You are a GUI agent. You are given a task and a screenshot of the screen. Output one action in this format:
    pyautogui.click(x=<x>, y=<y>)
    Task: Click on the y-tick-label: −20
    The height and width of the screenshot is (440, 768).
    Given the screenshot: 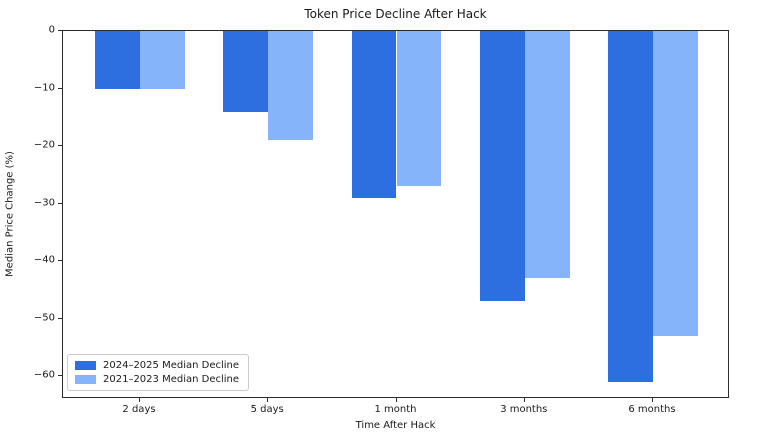 What is the action you would take?
    pyautogui.click(x=44, y=145)
    